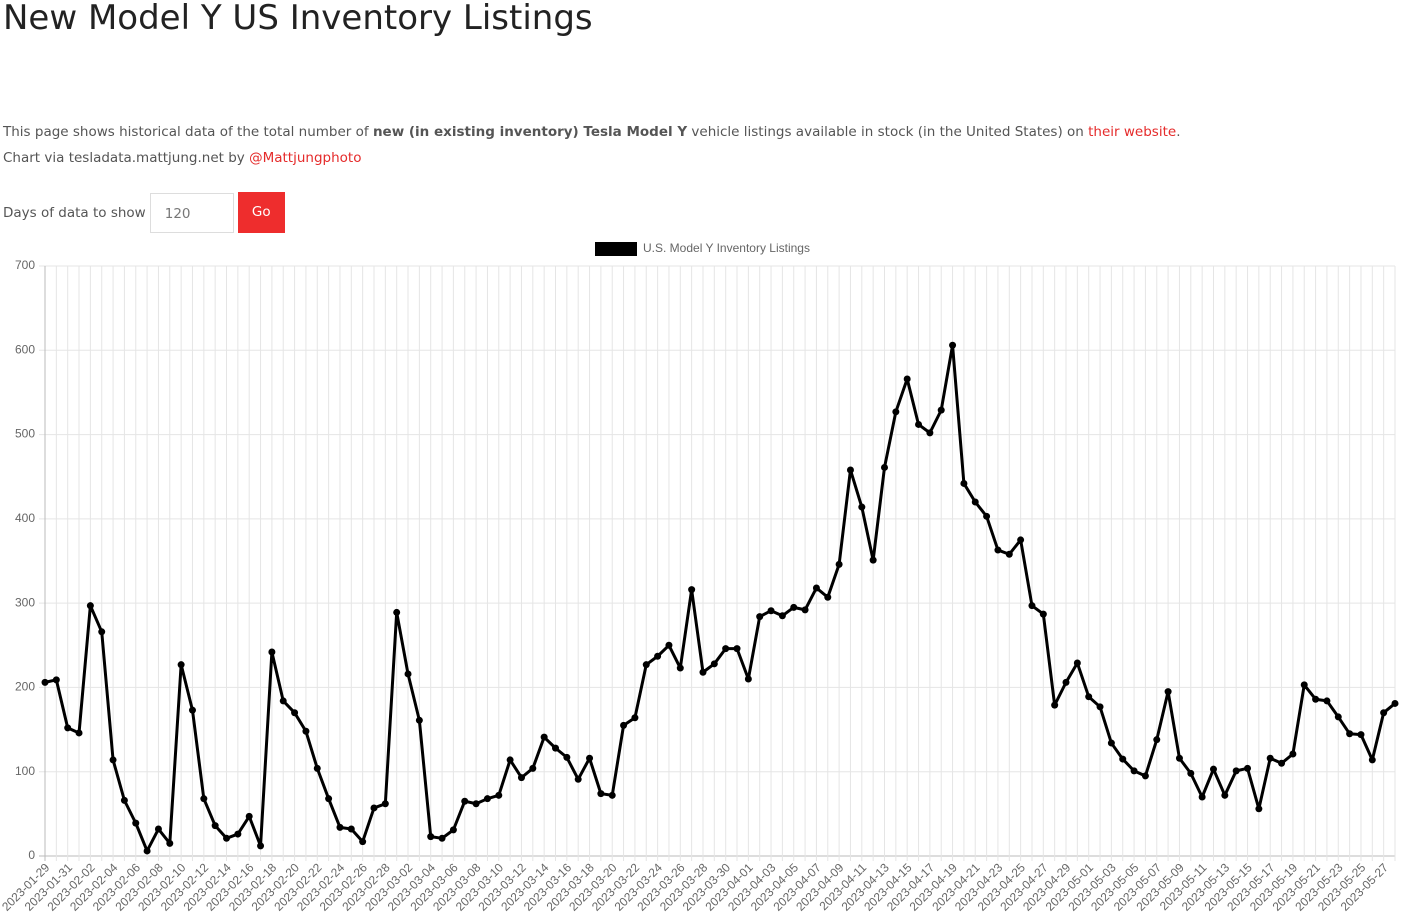 The image size is (1407, 919). What do you see at coordinates (25, 602) in the screenshot?
I see `y-tick-label: 300` at bounding box center [25, 602].